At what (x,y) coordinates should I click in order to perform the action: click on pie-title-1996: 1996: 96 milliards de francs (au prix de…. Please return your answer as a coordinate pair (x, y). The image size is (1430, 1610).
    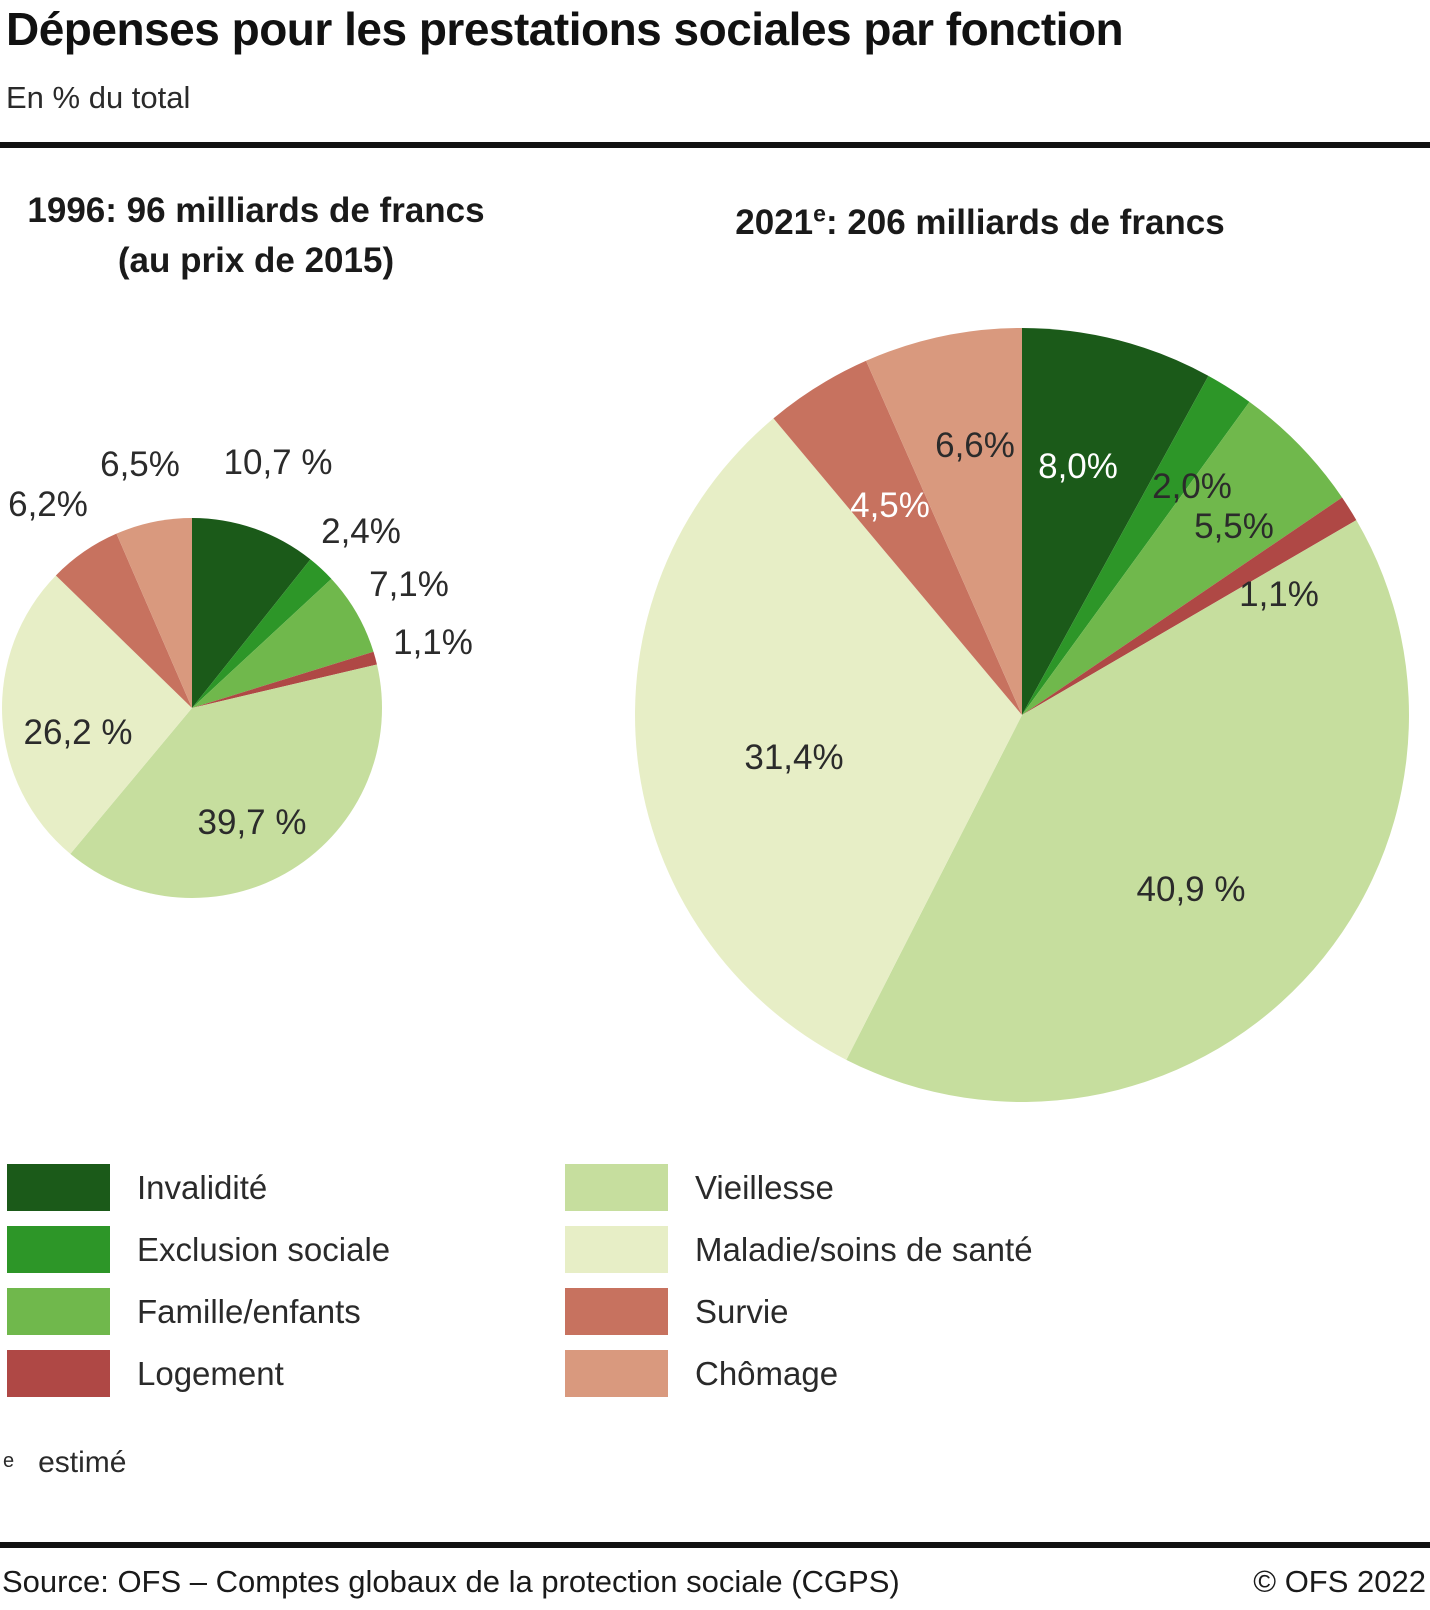
    Looking at the image, I should click on (256, 236).